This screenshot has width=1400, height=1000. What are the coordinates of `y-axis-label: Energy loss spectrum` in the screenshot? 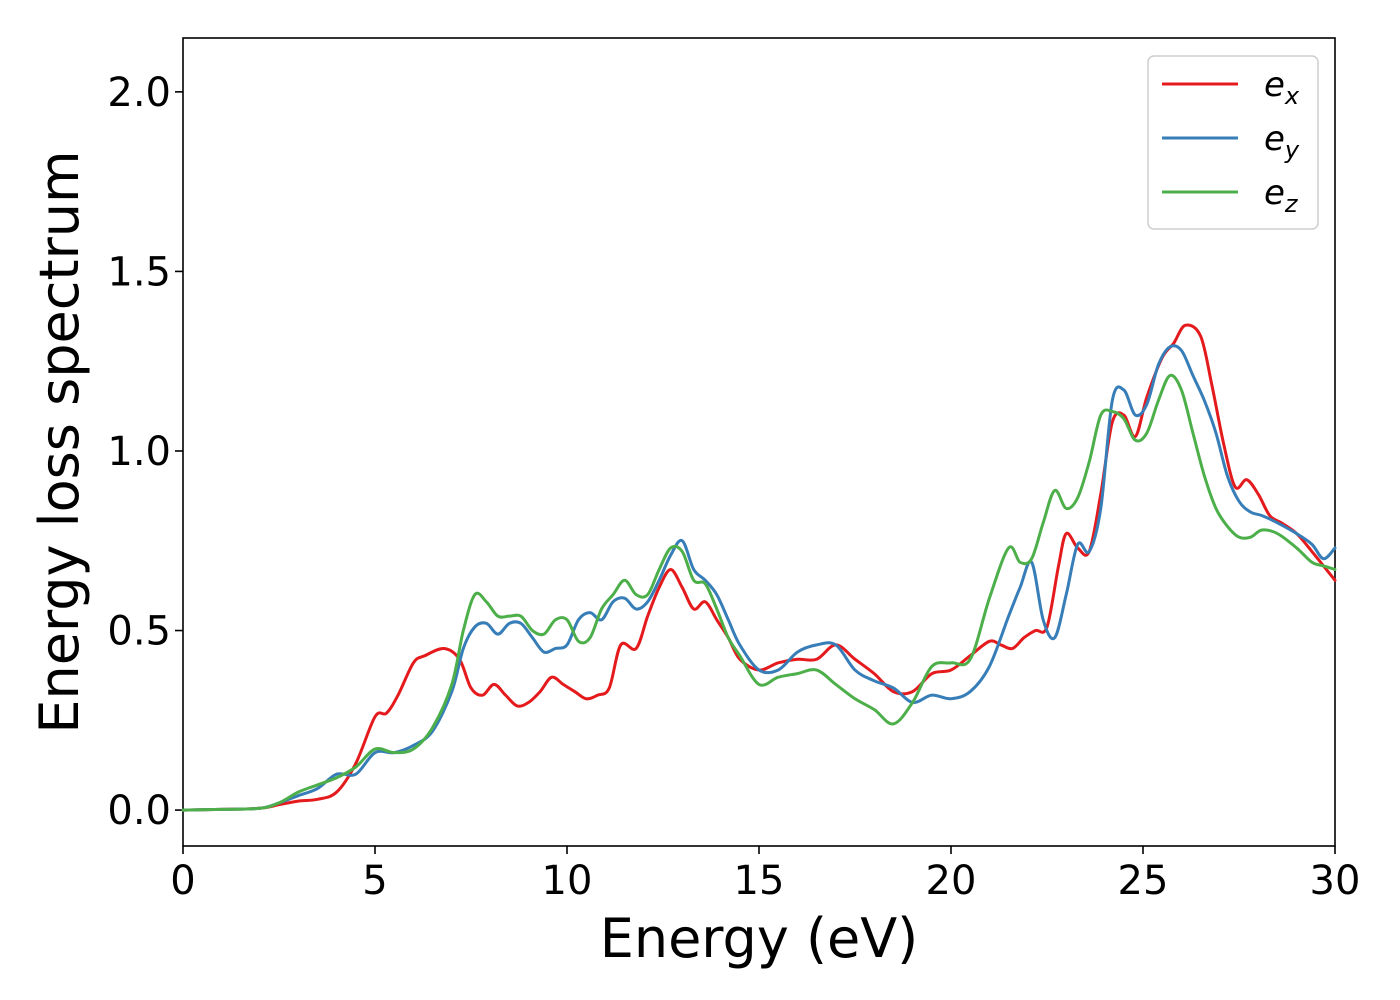 It's located at (59, 441).